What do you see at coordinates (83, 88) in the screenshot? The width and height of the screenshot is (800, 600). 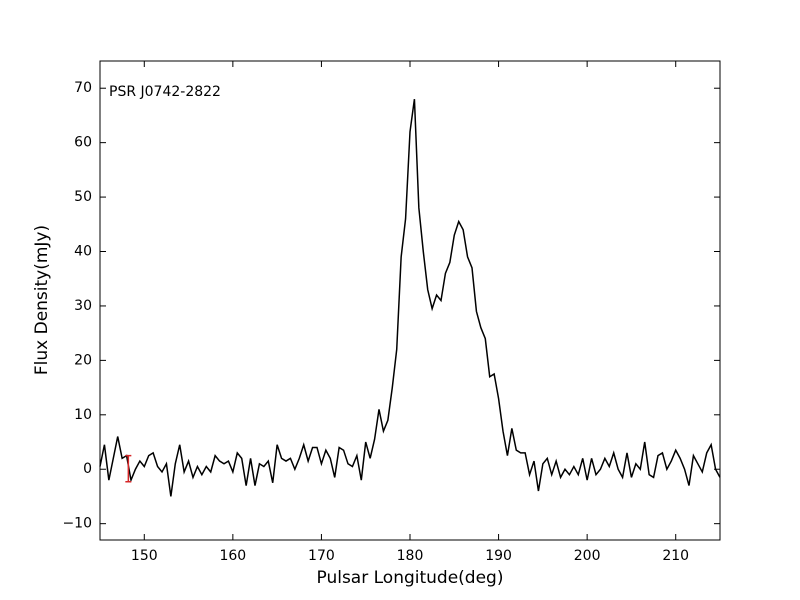 I see `y-tick-label: 70` at bounding box center [83, 88].